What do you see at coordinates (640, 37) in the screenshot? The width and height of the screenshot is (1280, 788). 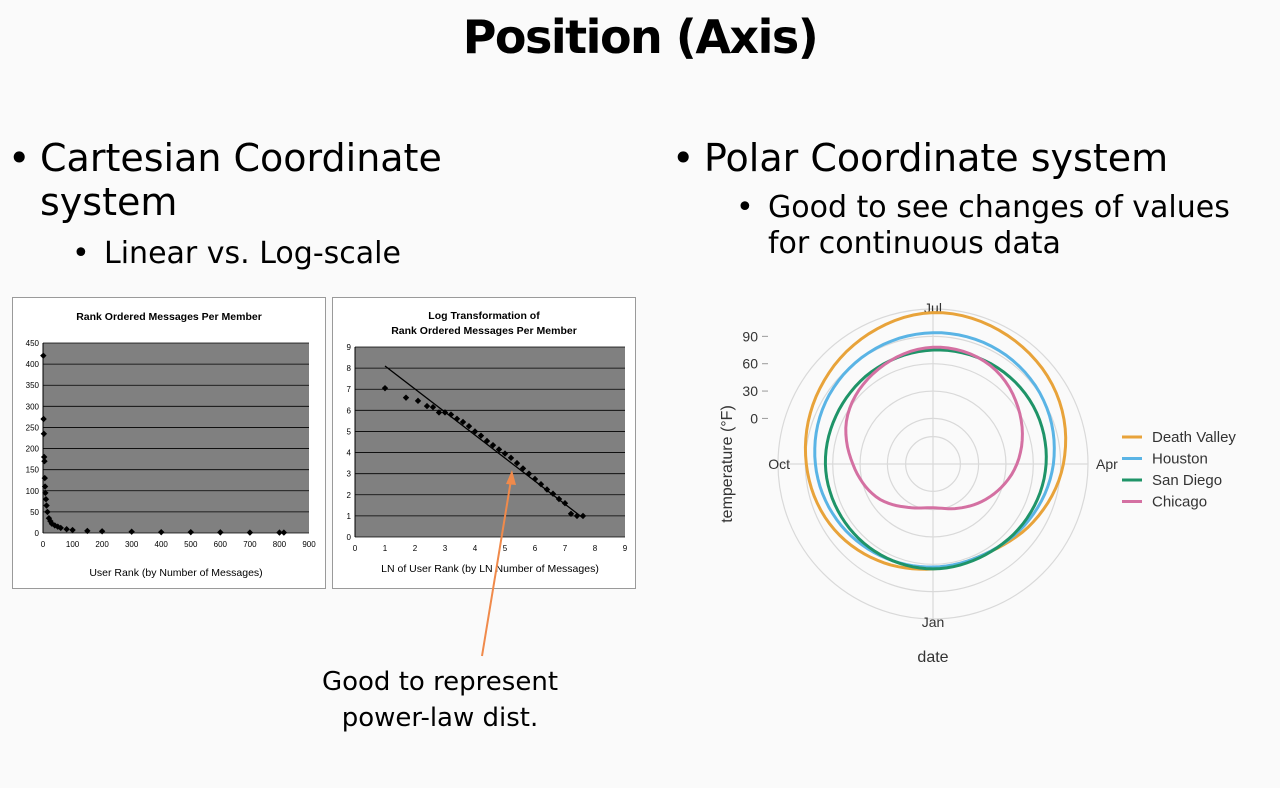 I see `slide-title: Position (Axis)` at bounding box center [640, 37].